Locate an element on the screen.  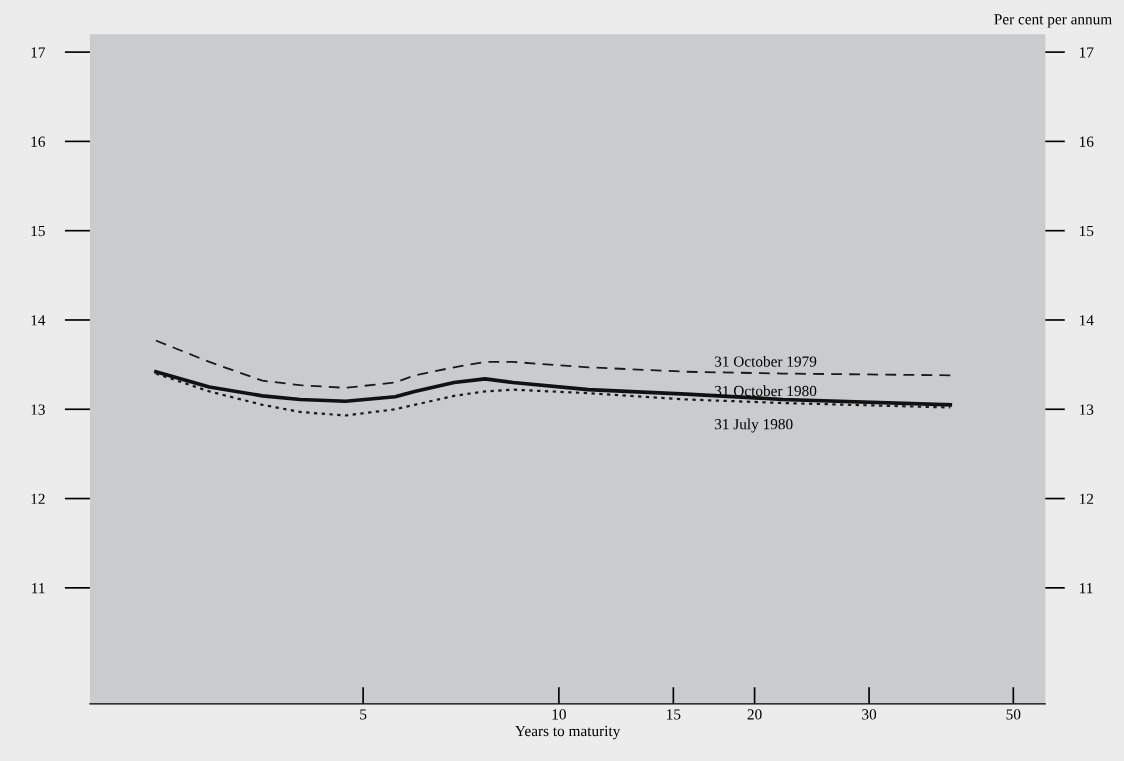
y2-axis-title: Per cent per annum is located at coordinates (1053, 21).